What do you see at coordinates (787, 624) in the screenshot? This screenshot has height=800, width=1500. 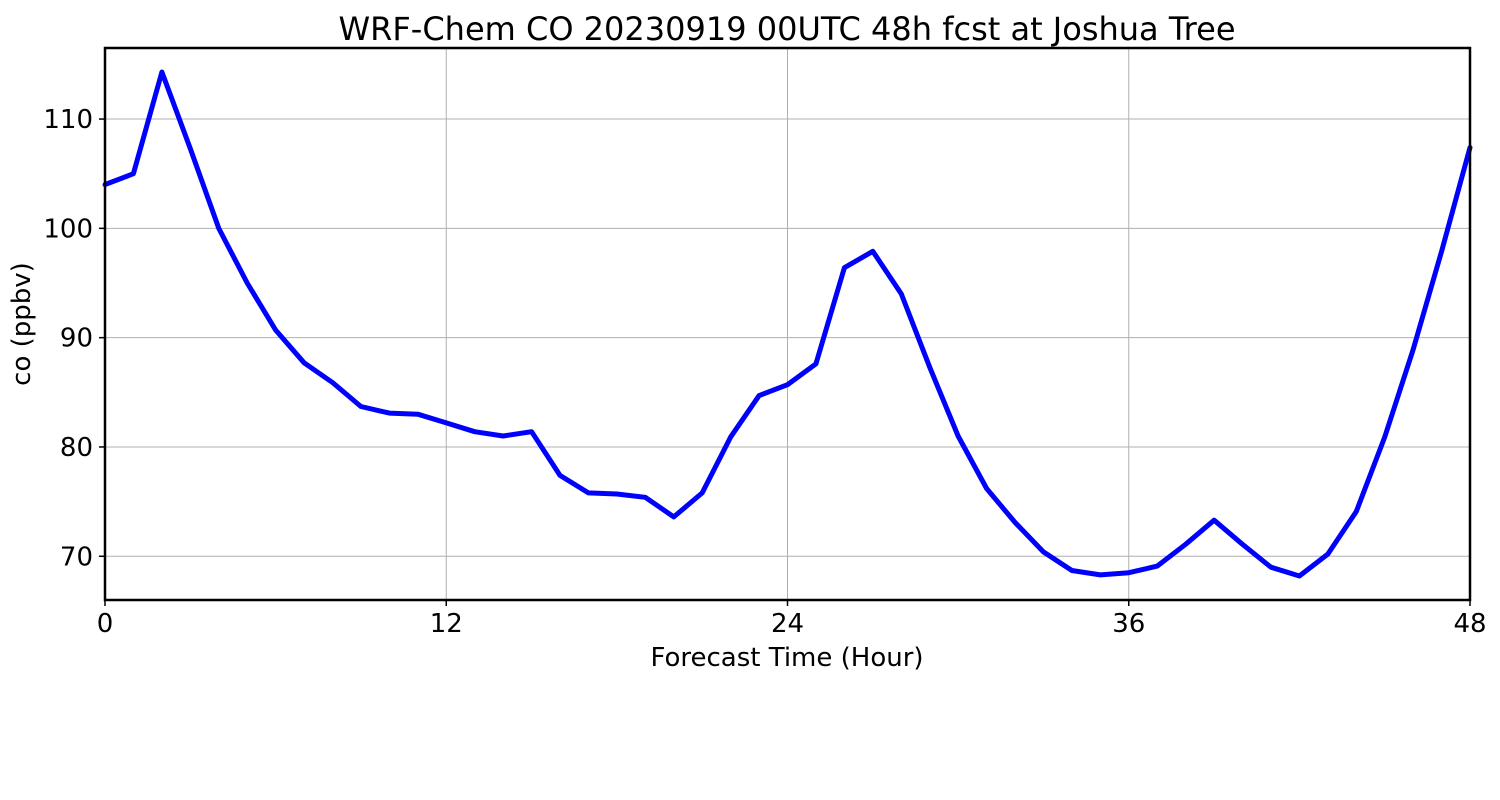 I see `x-tick-label: 24` at bounding box center [787, 624].